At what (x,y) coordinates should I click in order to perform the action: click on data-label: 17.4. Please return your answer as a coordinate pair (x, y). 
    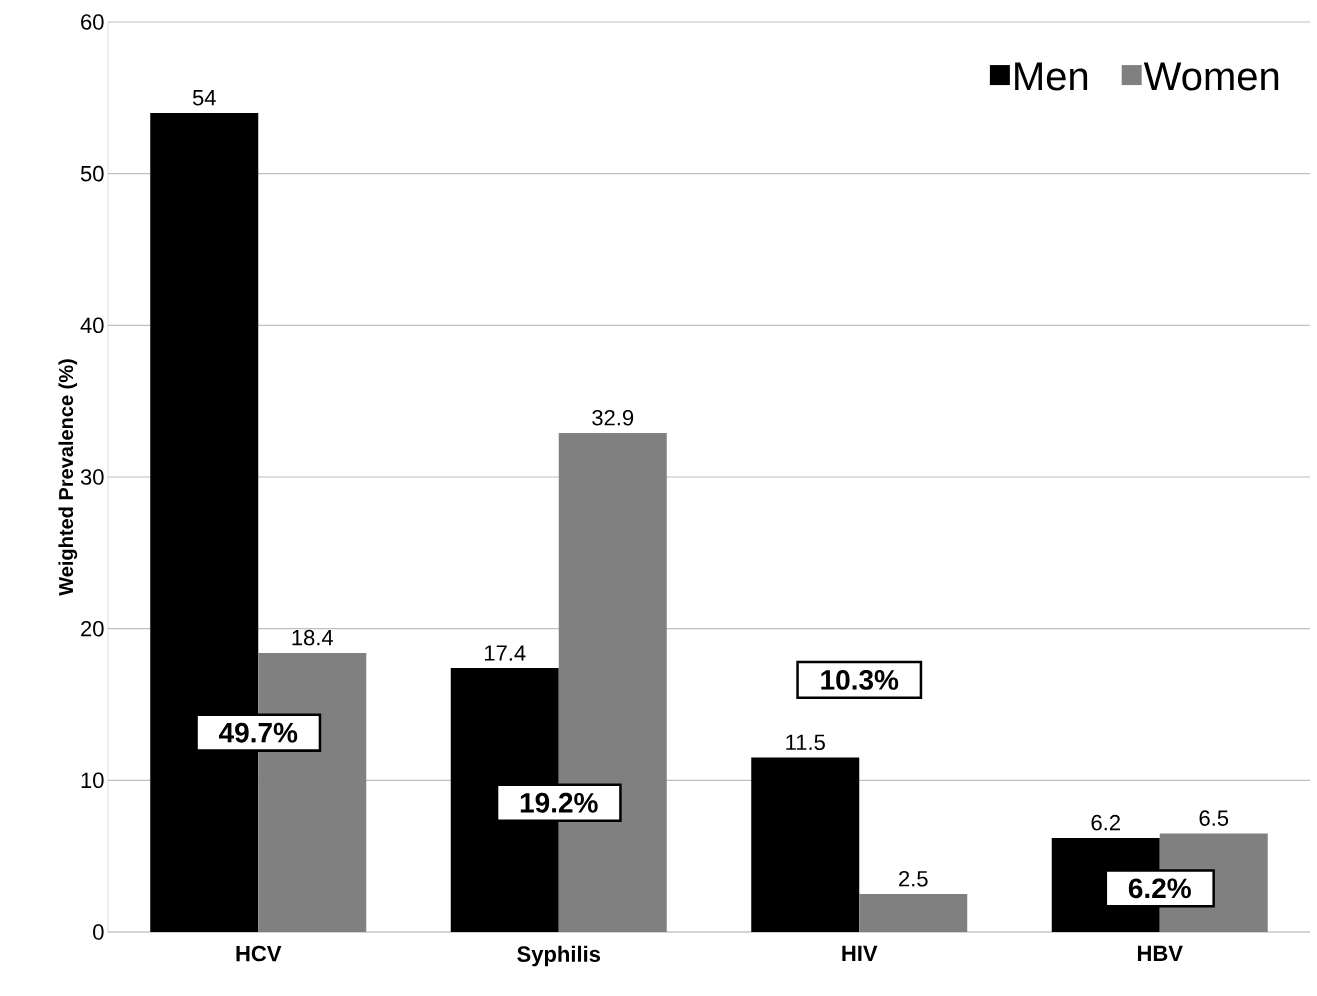
    Looking at the image, I should click on (505, 653).